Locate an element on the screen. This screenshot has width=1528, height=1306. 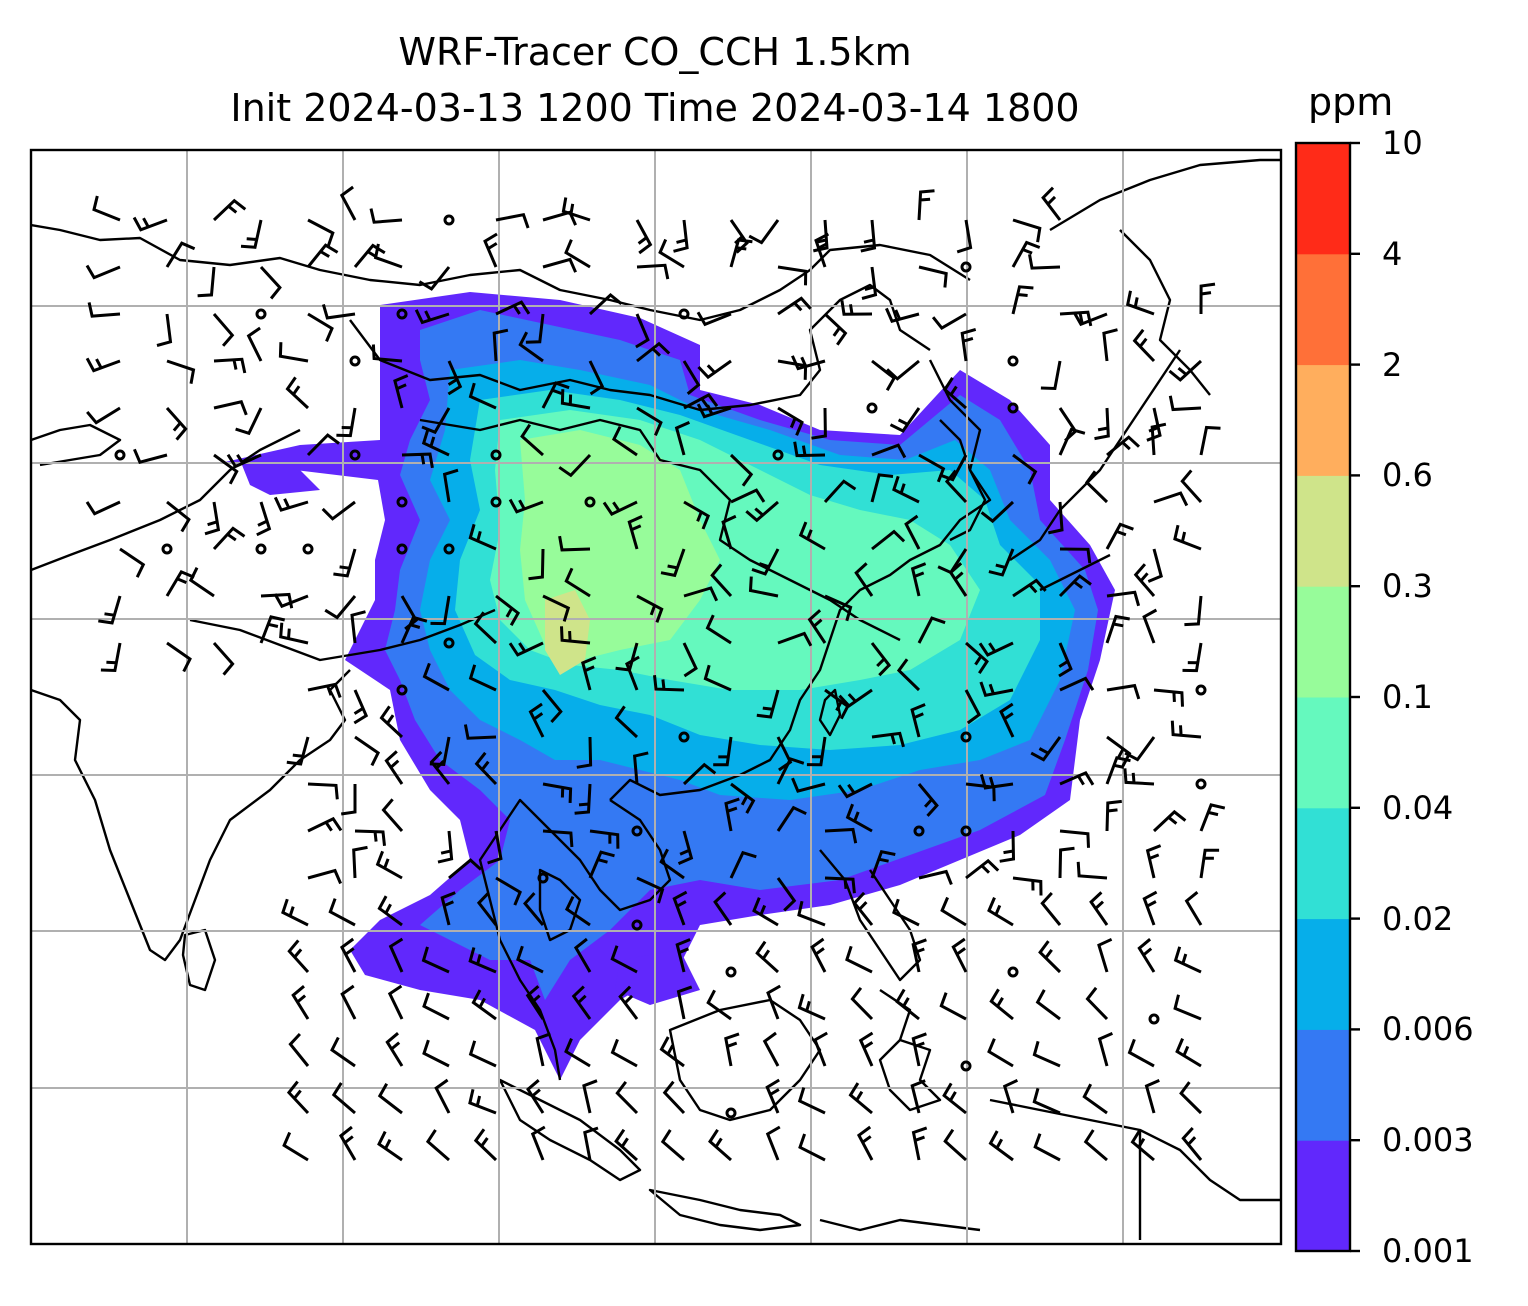
colorbar-tick-label: 2 is located at coordinates (1392, 364).